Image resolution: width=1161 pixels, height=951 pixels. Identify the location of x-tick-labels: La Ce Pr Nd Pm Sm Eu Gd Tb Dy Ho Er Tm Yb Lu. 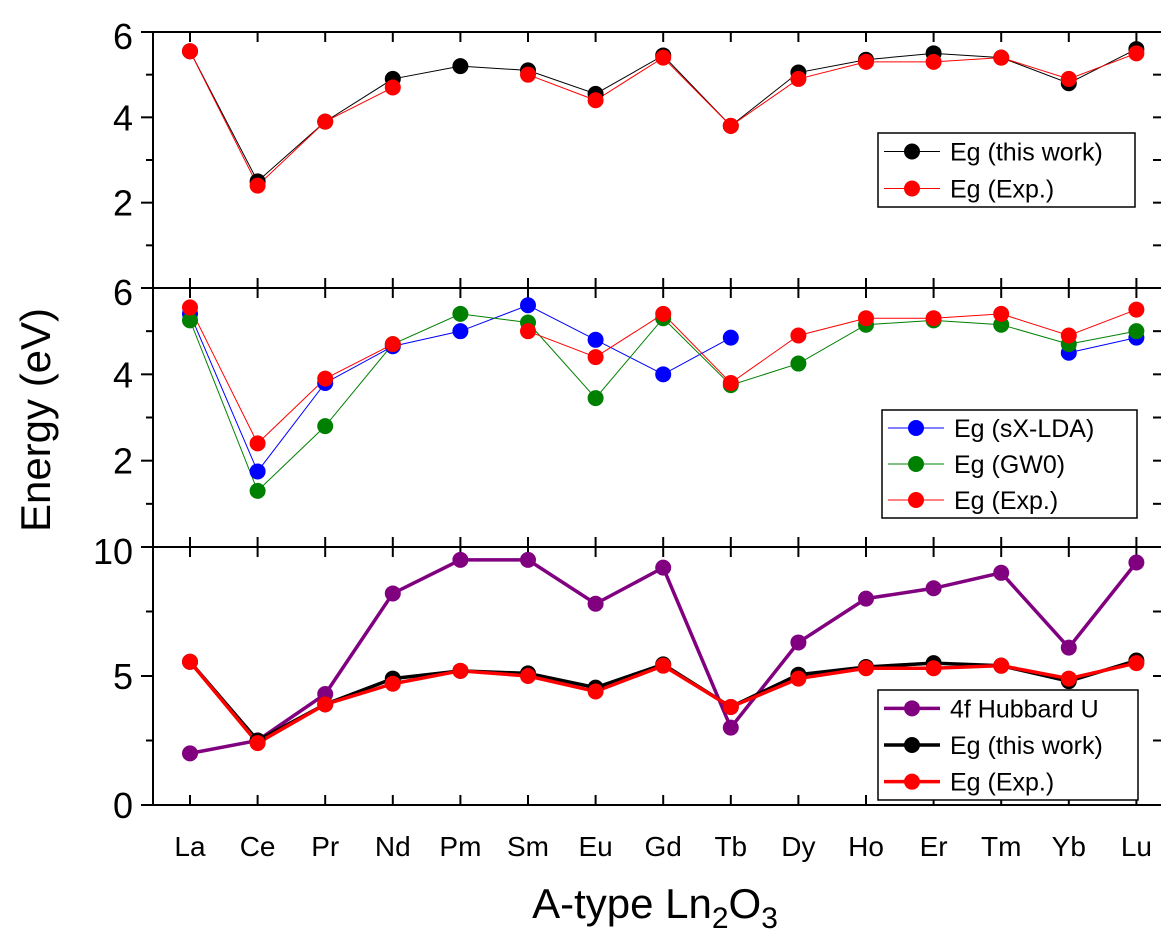
(663, 846).